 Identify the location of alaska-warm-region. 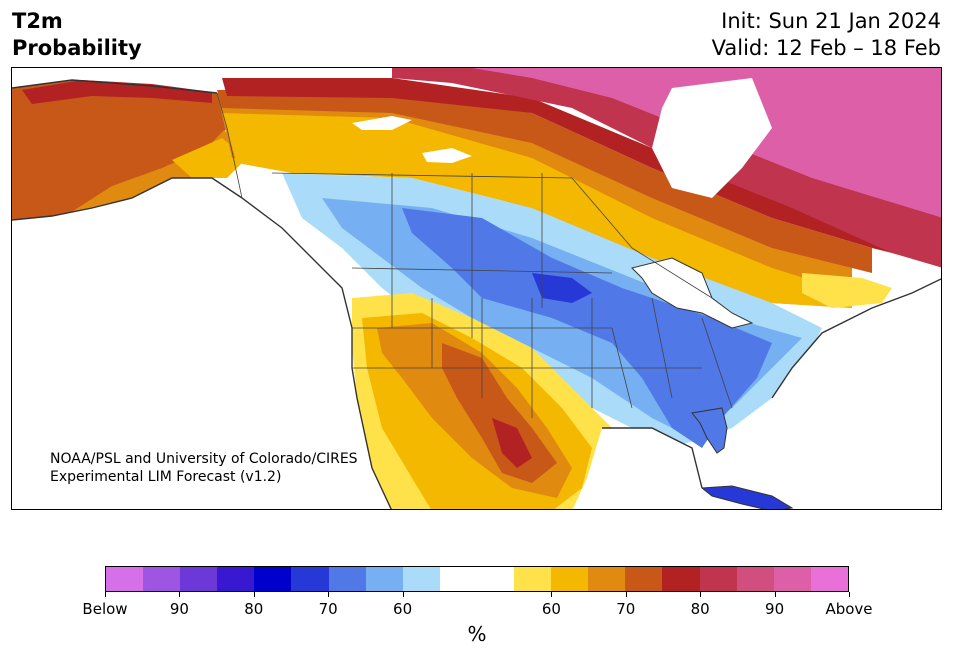
(119, 150).